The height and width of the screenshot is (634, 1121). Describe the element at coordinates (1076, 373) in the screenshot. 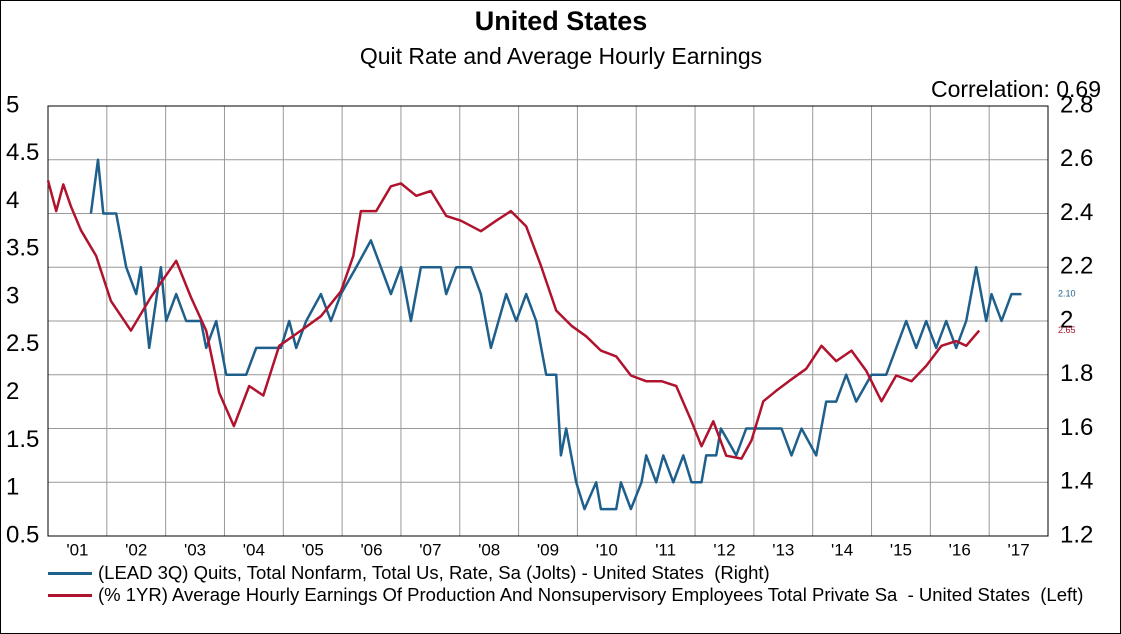

I see `y2-tick-label: 1.8` at that location.